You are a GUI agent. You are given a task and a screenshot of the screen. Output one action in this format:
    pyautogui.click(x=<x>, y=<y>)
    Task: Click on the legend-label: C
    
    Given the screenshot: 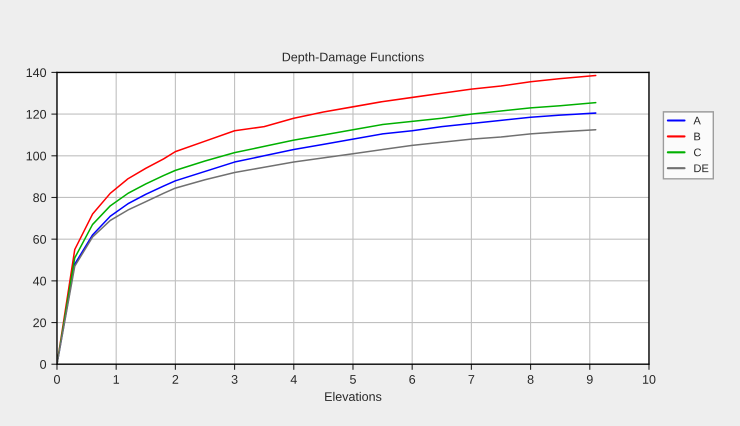 What is the action you would take?
    pyautogui.click(x=698, y=152)
    